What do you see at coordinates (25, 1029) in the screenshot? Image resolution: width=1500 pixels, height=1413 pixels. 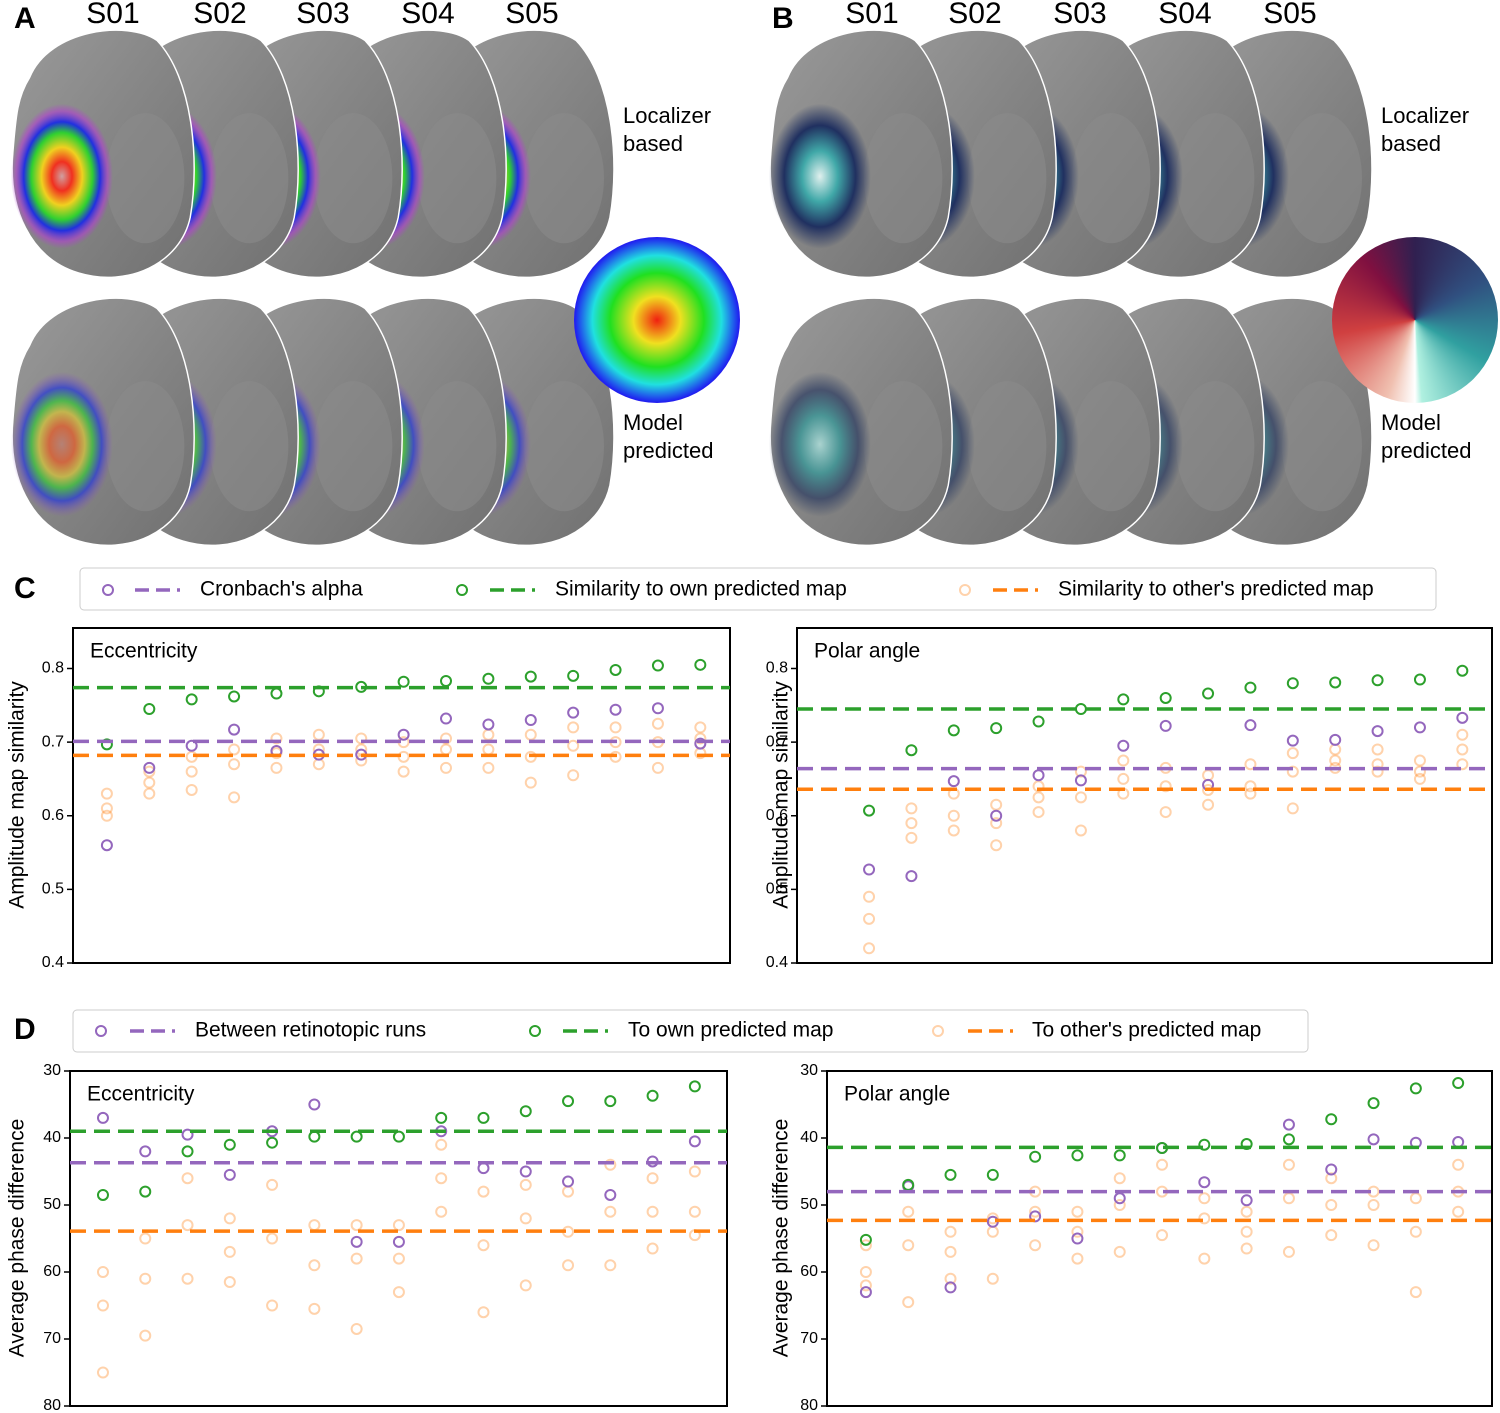 I see `panel-label: D` at bounding box center [25, 1029].